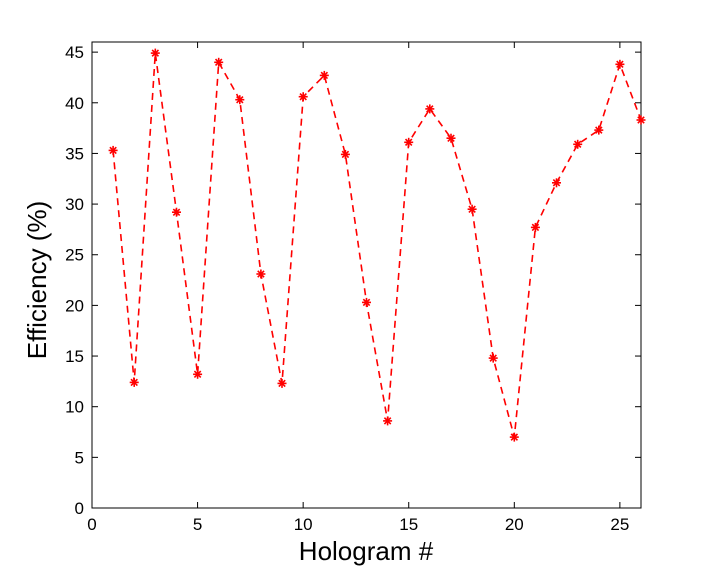 The image size is (708, 570). What do you see at coordinates (74, 103) in the screenshot?
I see `y-tick-label: 40` at bounding box center [74, 103].